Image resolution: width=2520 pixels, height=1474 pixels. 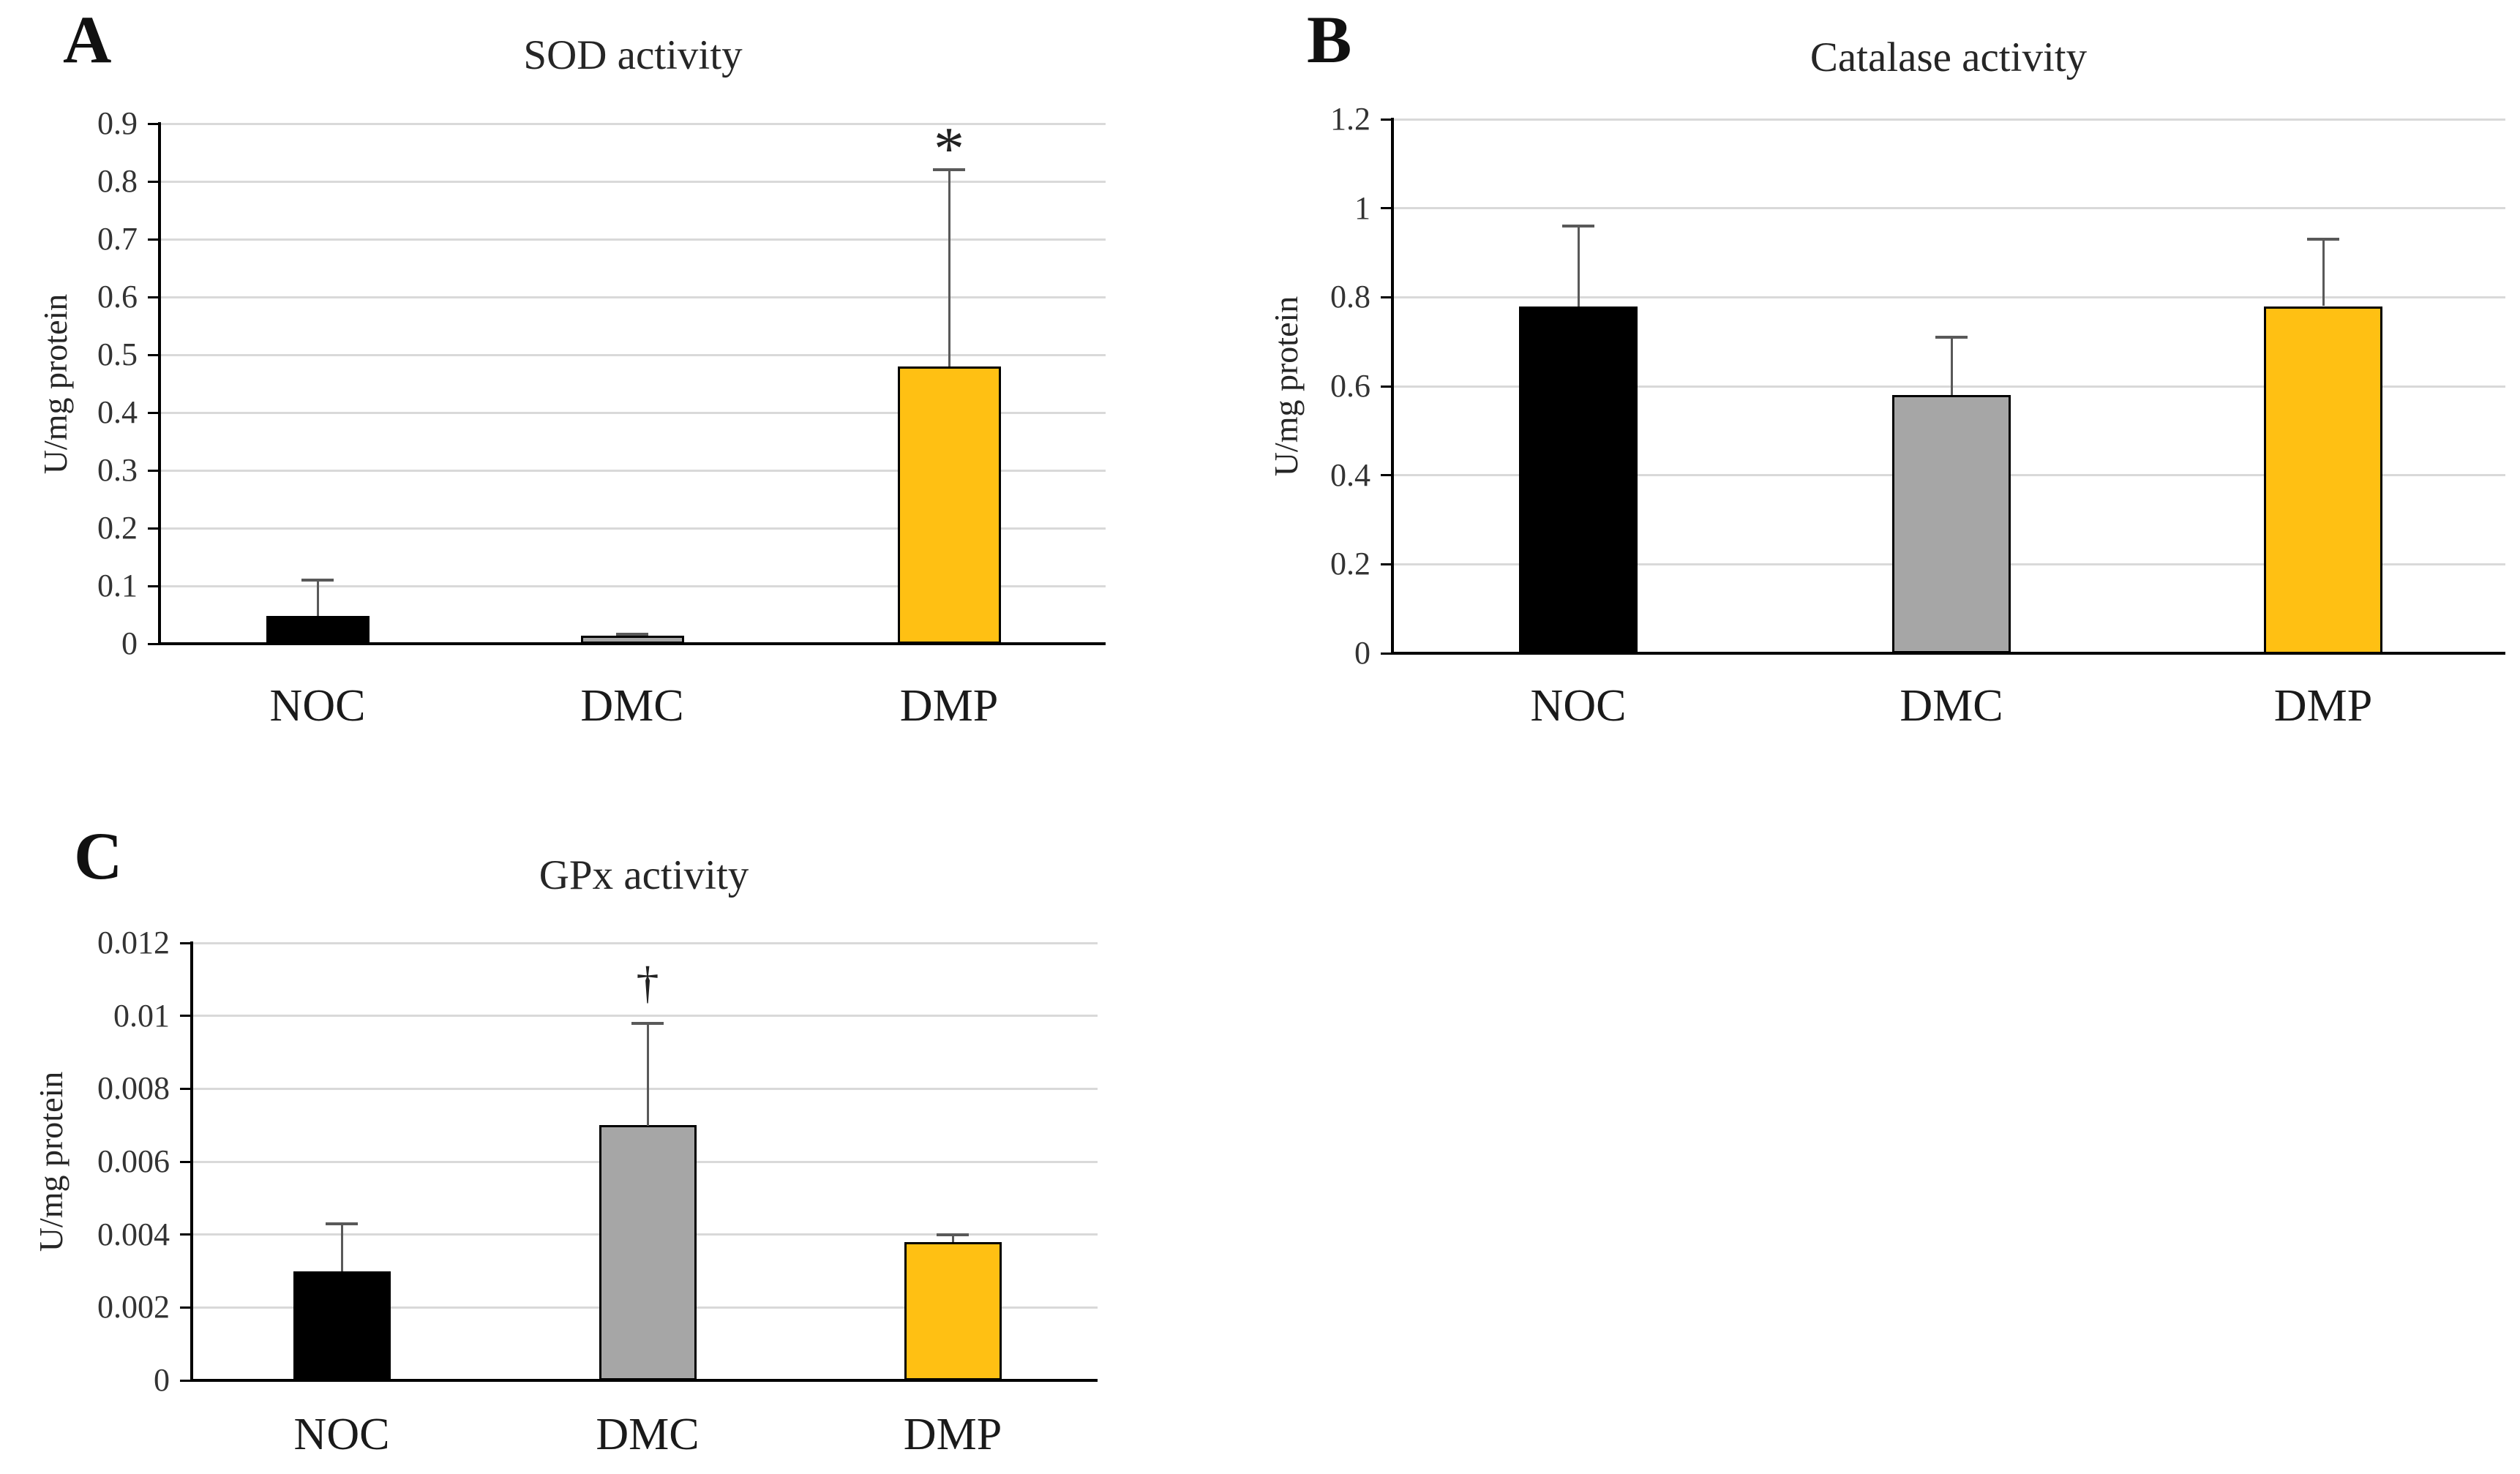 I want to click on panel-letter-a: A, so click(x=87, y=39).